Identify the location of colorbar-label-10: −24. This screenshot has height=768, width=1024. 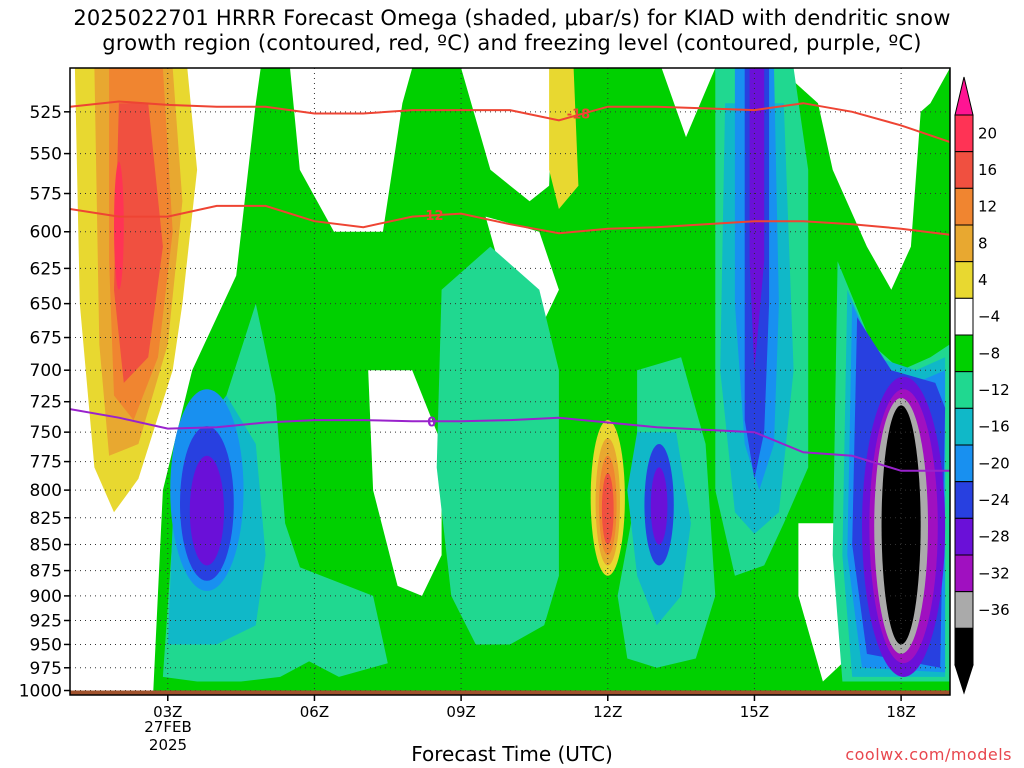
(994, 500).